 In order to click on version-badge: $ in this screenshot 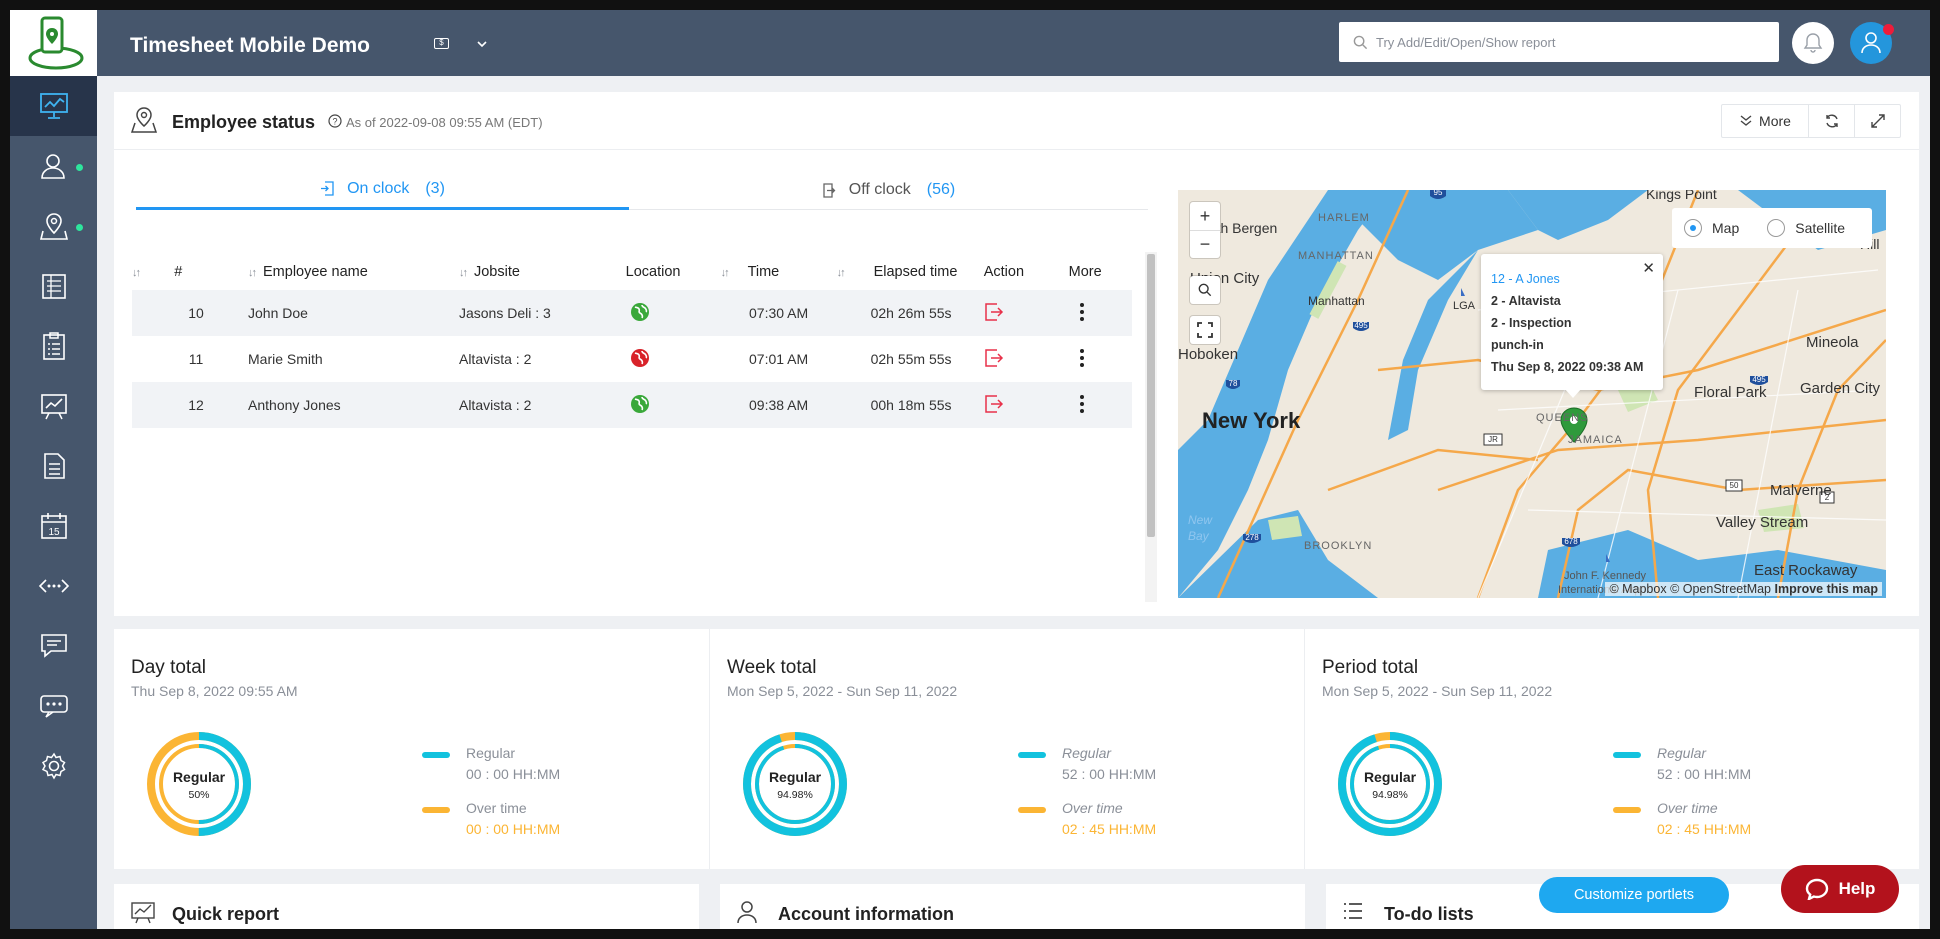, I will do `click(441, 43)`.